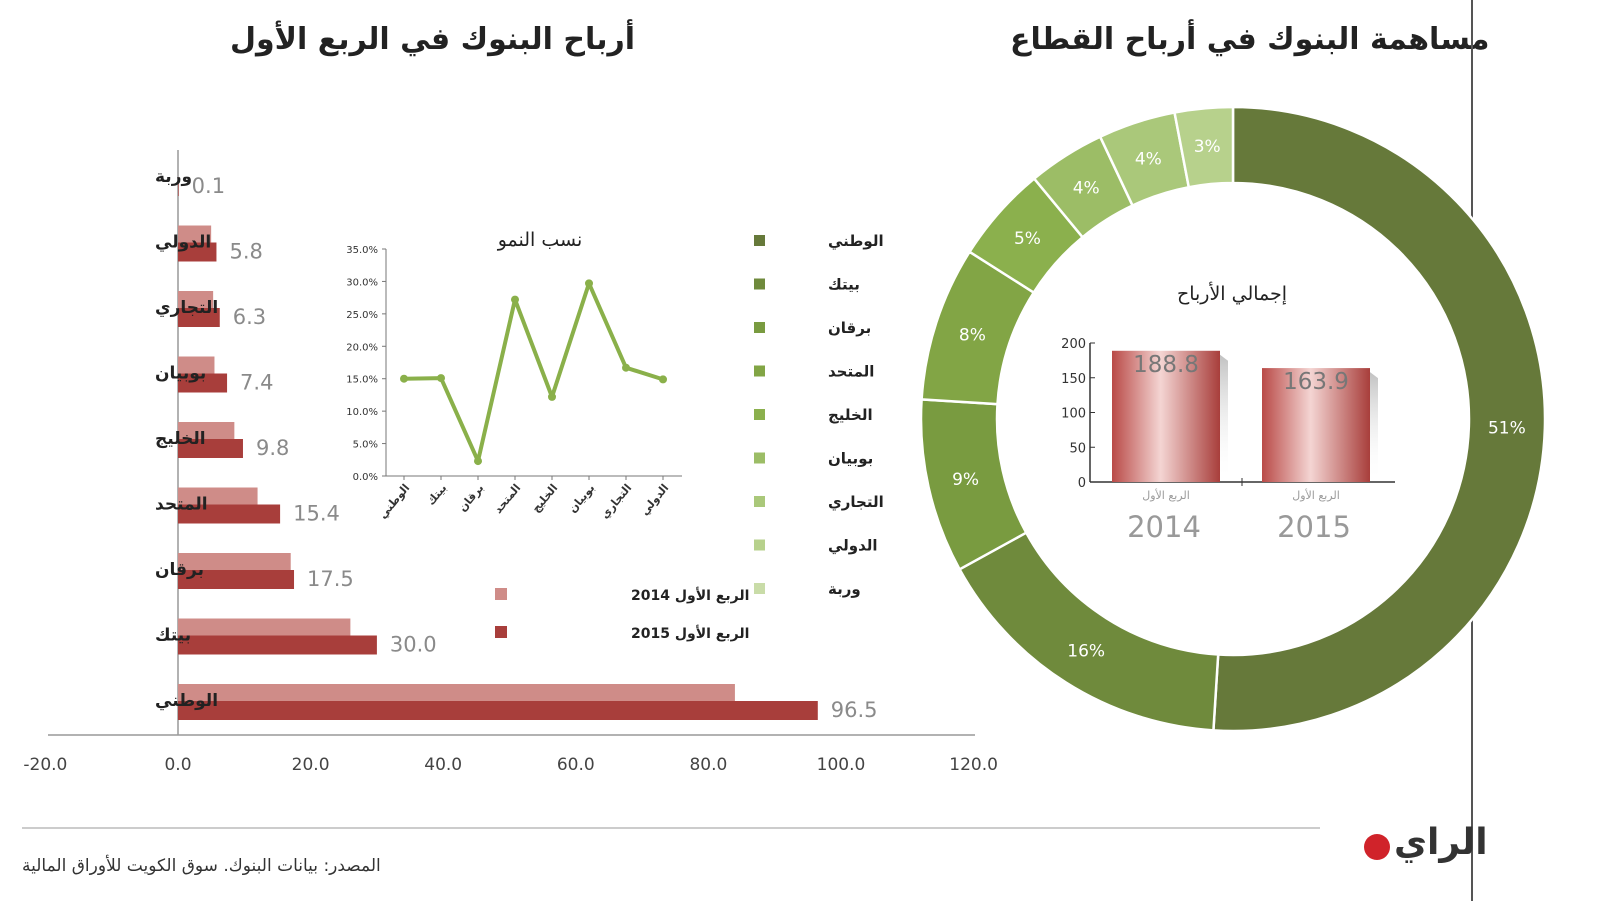 This screenshot has height=901, width=1600. What do you see at coordinates (854, 710) in the screenshot?
I see `bar-value-label: 96.5` at bounding box center [854, 710].